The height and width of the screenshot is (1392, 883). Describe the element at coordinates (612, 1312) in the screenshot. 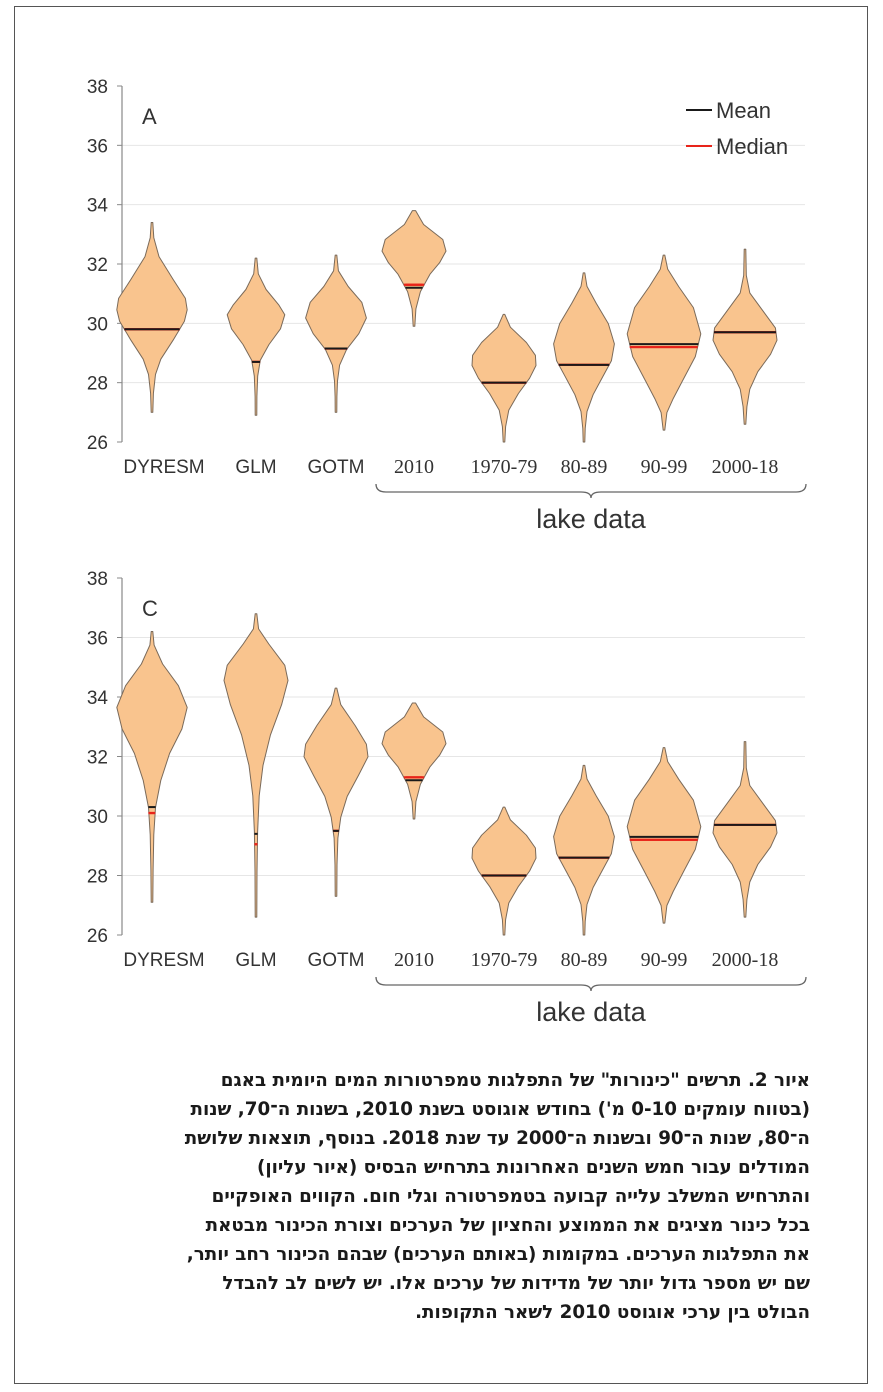

I see `caption-line: הבולט בין ערכי אוגוסט 2010 לשאר התקופות.` at that location.